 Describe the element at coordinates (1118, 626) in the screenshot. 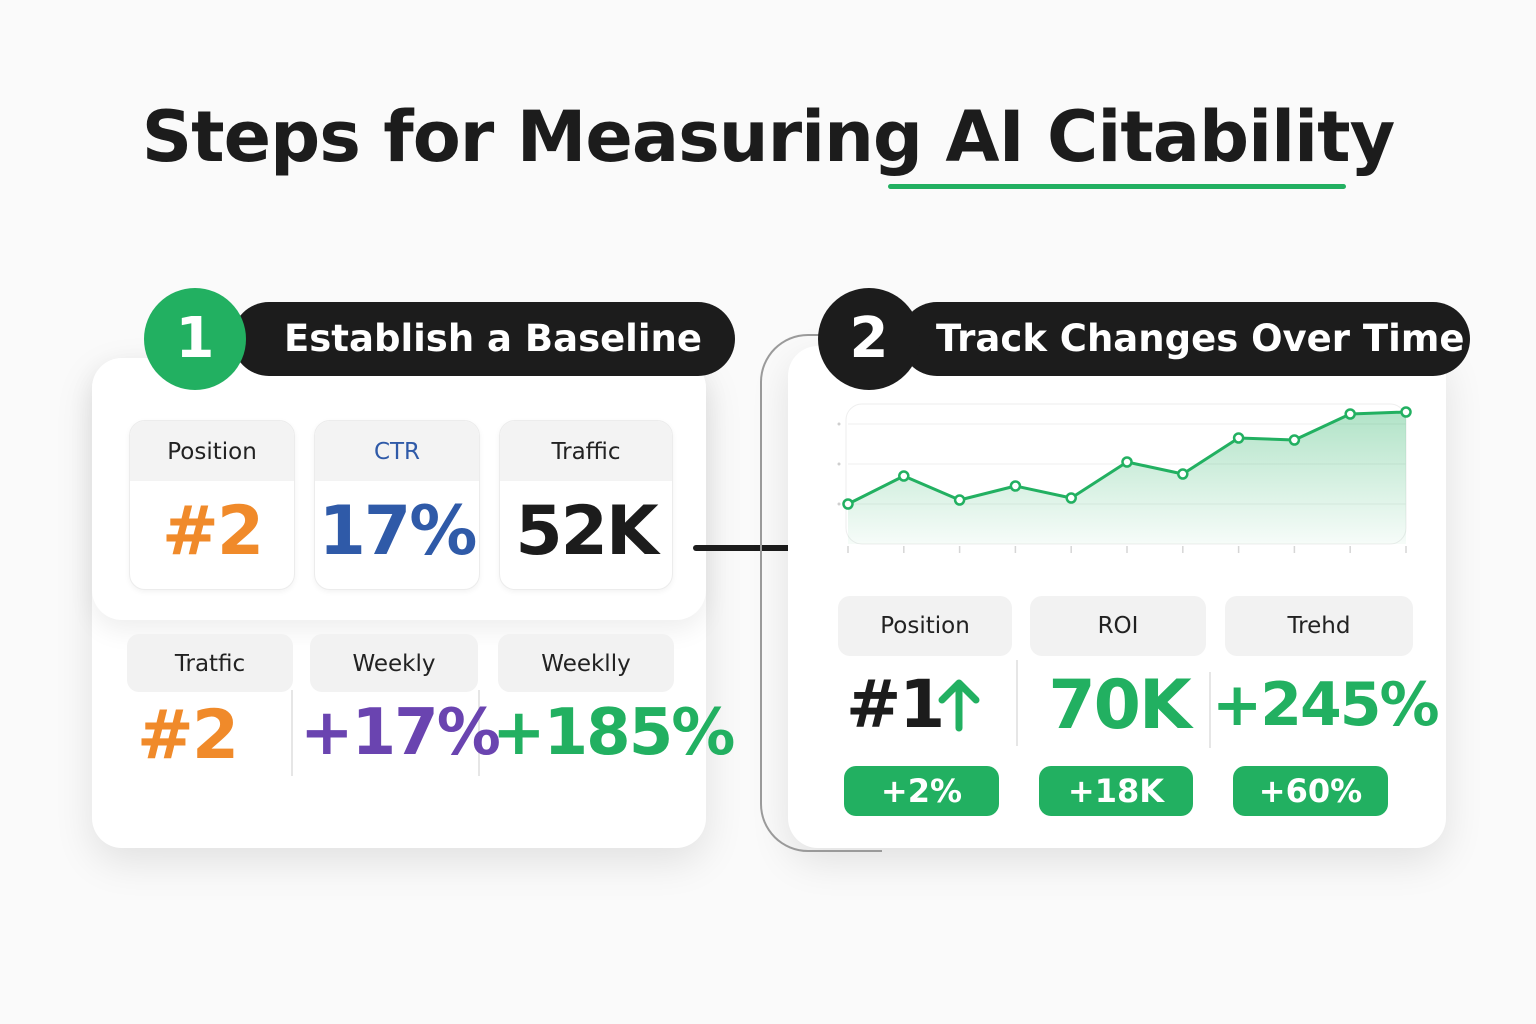

I see `tracking-col-label: ROI` at that location.